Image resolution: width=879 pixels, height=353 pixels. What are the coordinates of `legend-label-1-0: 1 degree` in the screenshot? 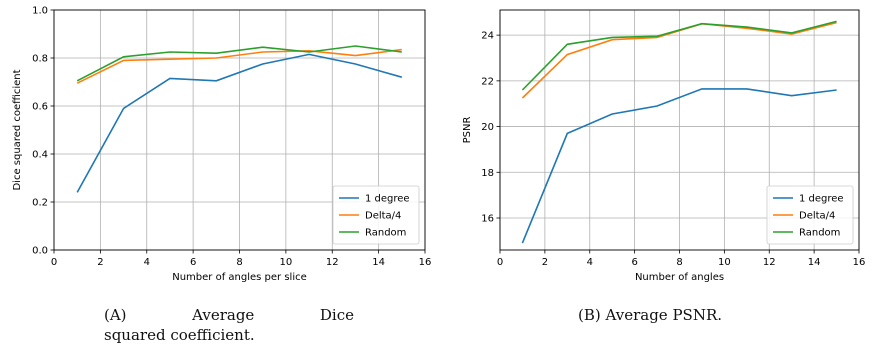 It's located at (821, 199).